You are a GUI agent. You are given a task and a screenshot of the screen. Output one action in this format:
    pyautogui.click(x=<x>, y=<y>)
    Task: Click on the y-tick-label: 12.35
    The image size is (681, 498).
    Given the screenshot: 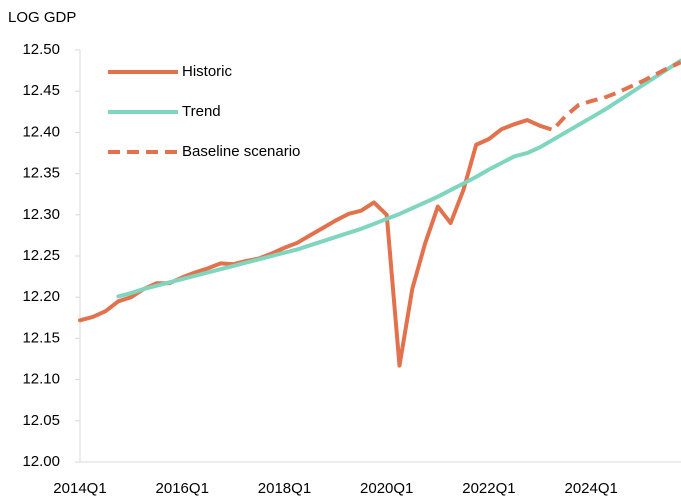 What is the action you would take?
    pyautogui.click(x=41, y=173)
    